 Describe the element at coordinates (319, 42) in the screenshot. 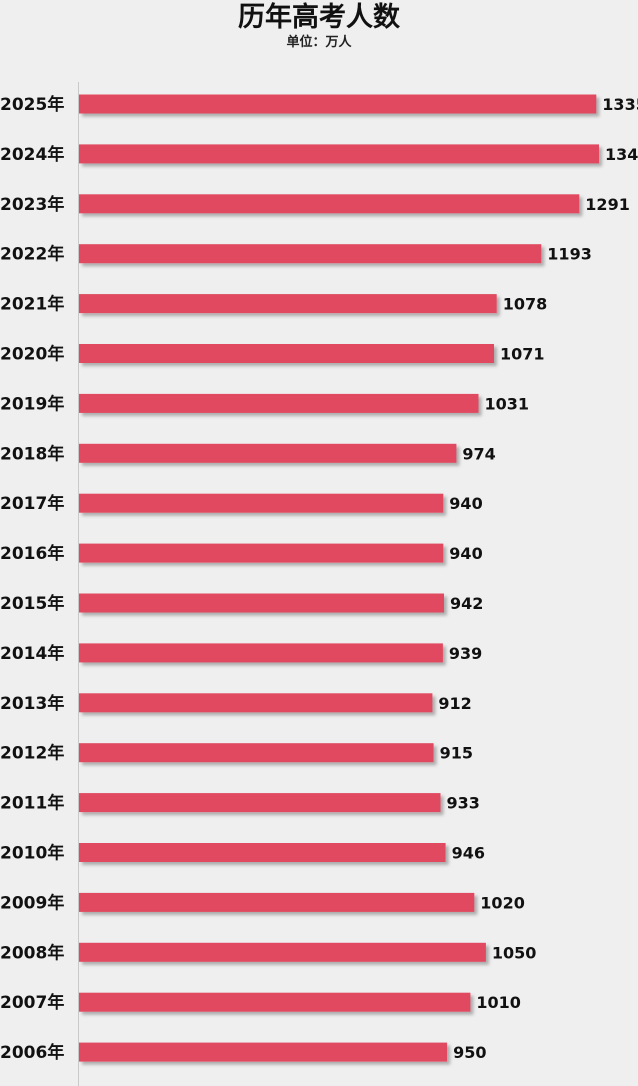

I see `chart-unit-subtitle: 单位：万人` at that location.